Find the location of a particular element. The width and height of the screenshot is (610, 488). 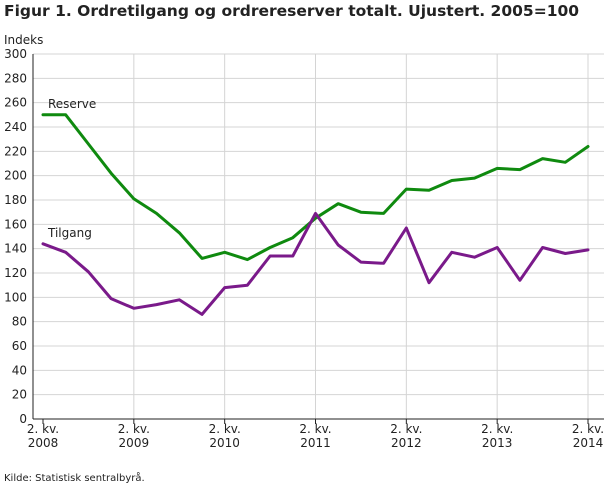

y-tick-label: 280 is located at coordinates (15, 78).